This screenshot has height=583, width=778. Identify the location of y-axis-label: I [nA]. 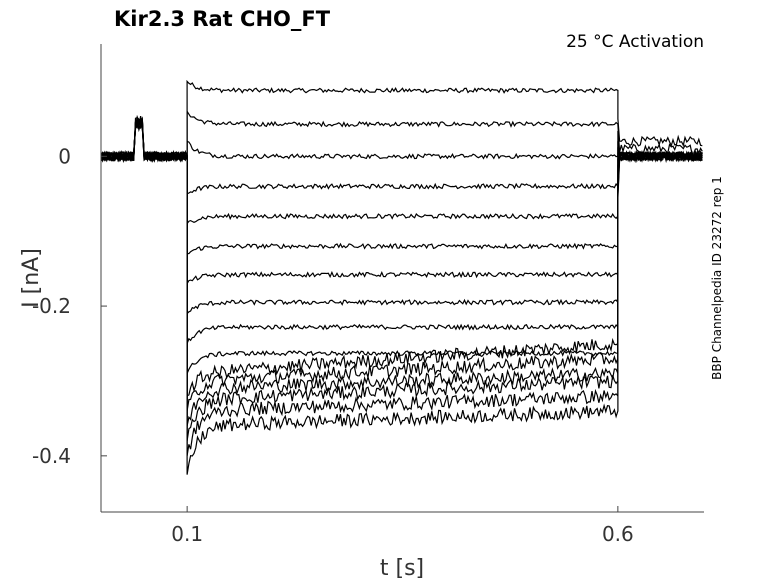
(31, 278).